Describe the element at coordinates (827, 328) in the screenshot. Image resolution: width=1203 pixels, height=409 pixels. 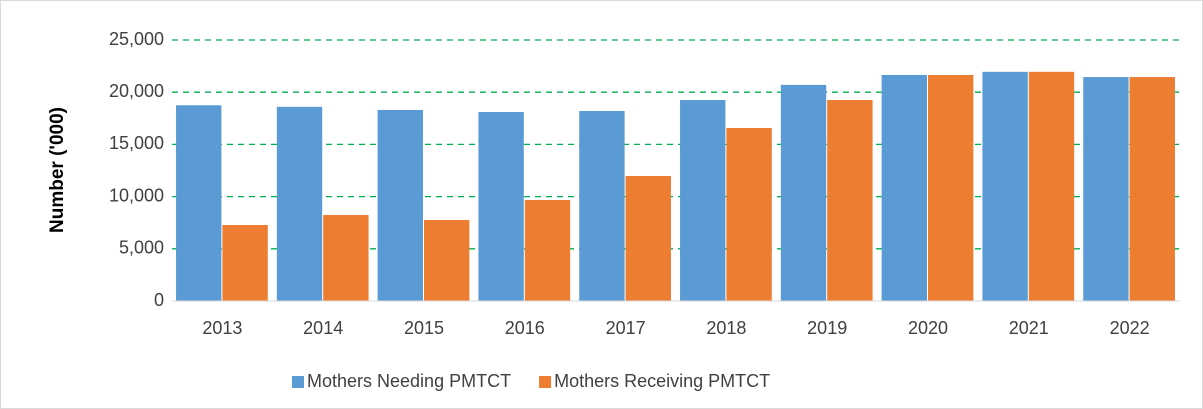
I see `x-tick-label: 2019` at that location.